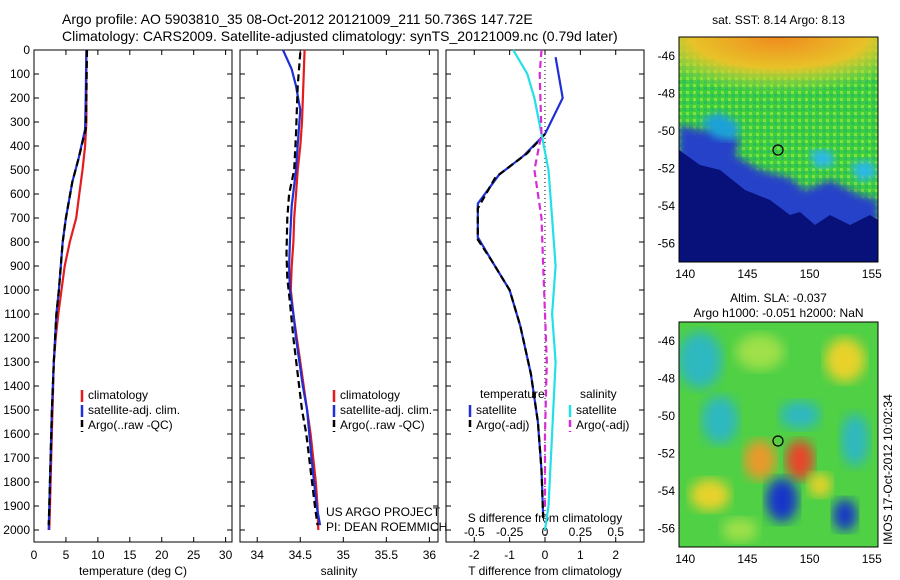  I want to click on y-tick-label: 700, so click(20, 218).